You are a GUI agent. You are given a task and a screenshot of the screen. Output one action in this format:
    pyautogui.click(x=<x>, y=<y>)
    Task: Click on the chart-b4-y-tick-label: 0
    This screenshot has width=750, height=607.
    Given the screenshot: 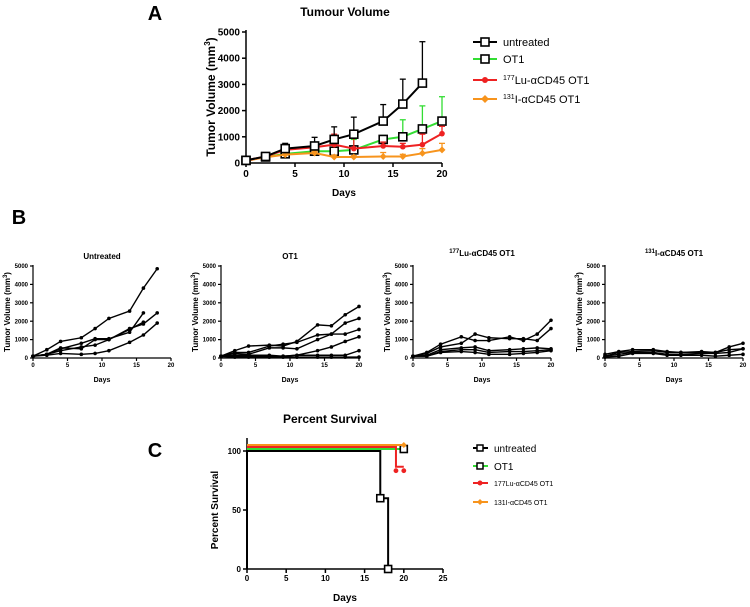 What is the action you would take?
    pyautogui.click(x=599, y=359)
    